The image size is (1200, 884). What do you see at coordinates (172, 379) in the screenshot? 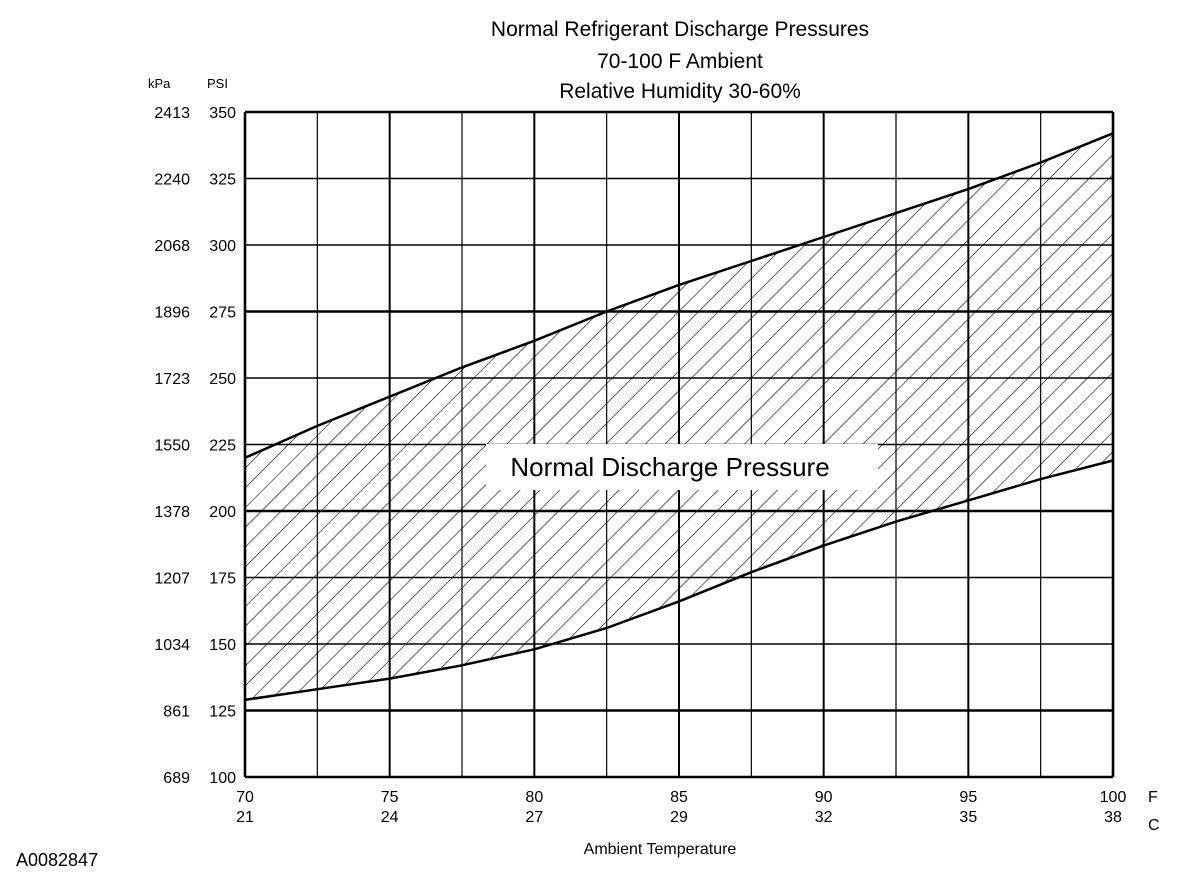
I see `y-tick-kpa-1723: 1723` at bounding box center [172, 379].